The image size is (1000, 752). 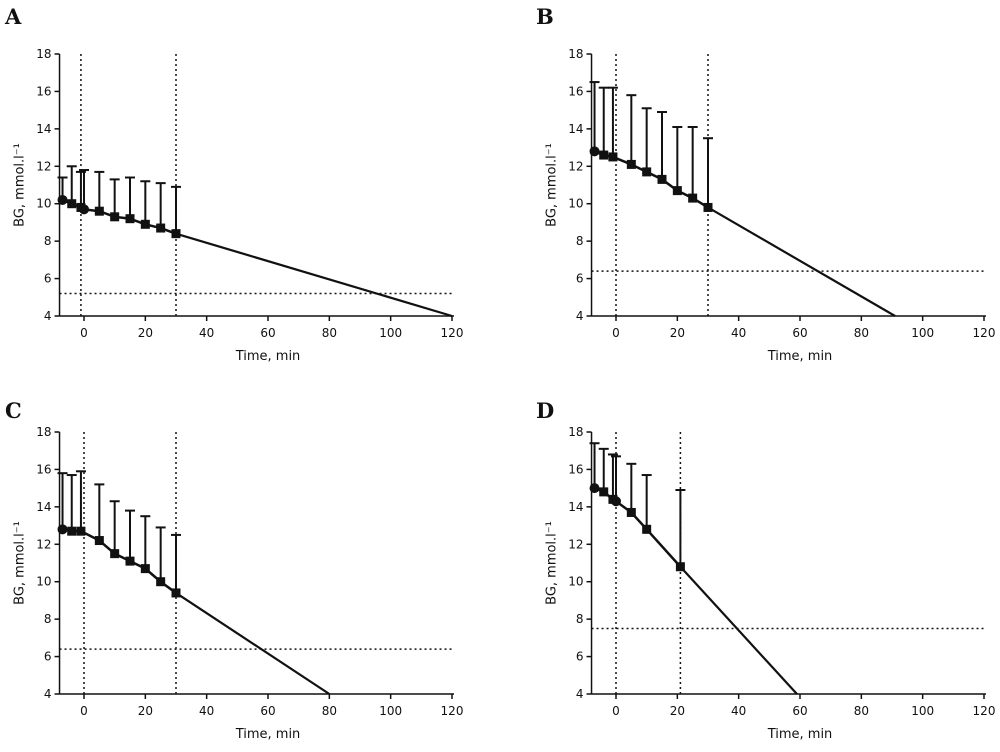 What do you see at coordinates (545, 410) in the screenshot?
I see `panel-letter: D` at bounding box center [545, 410].